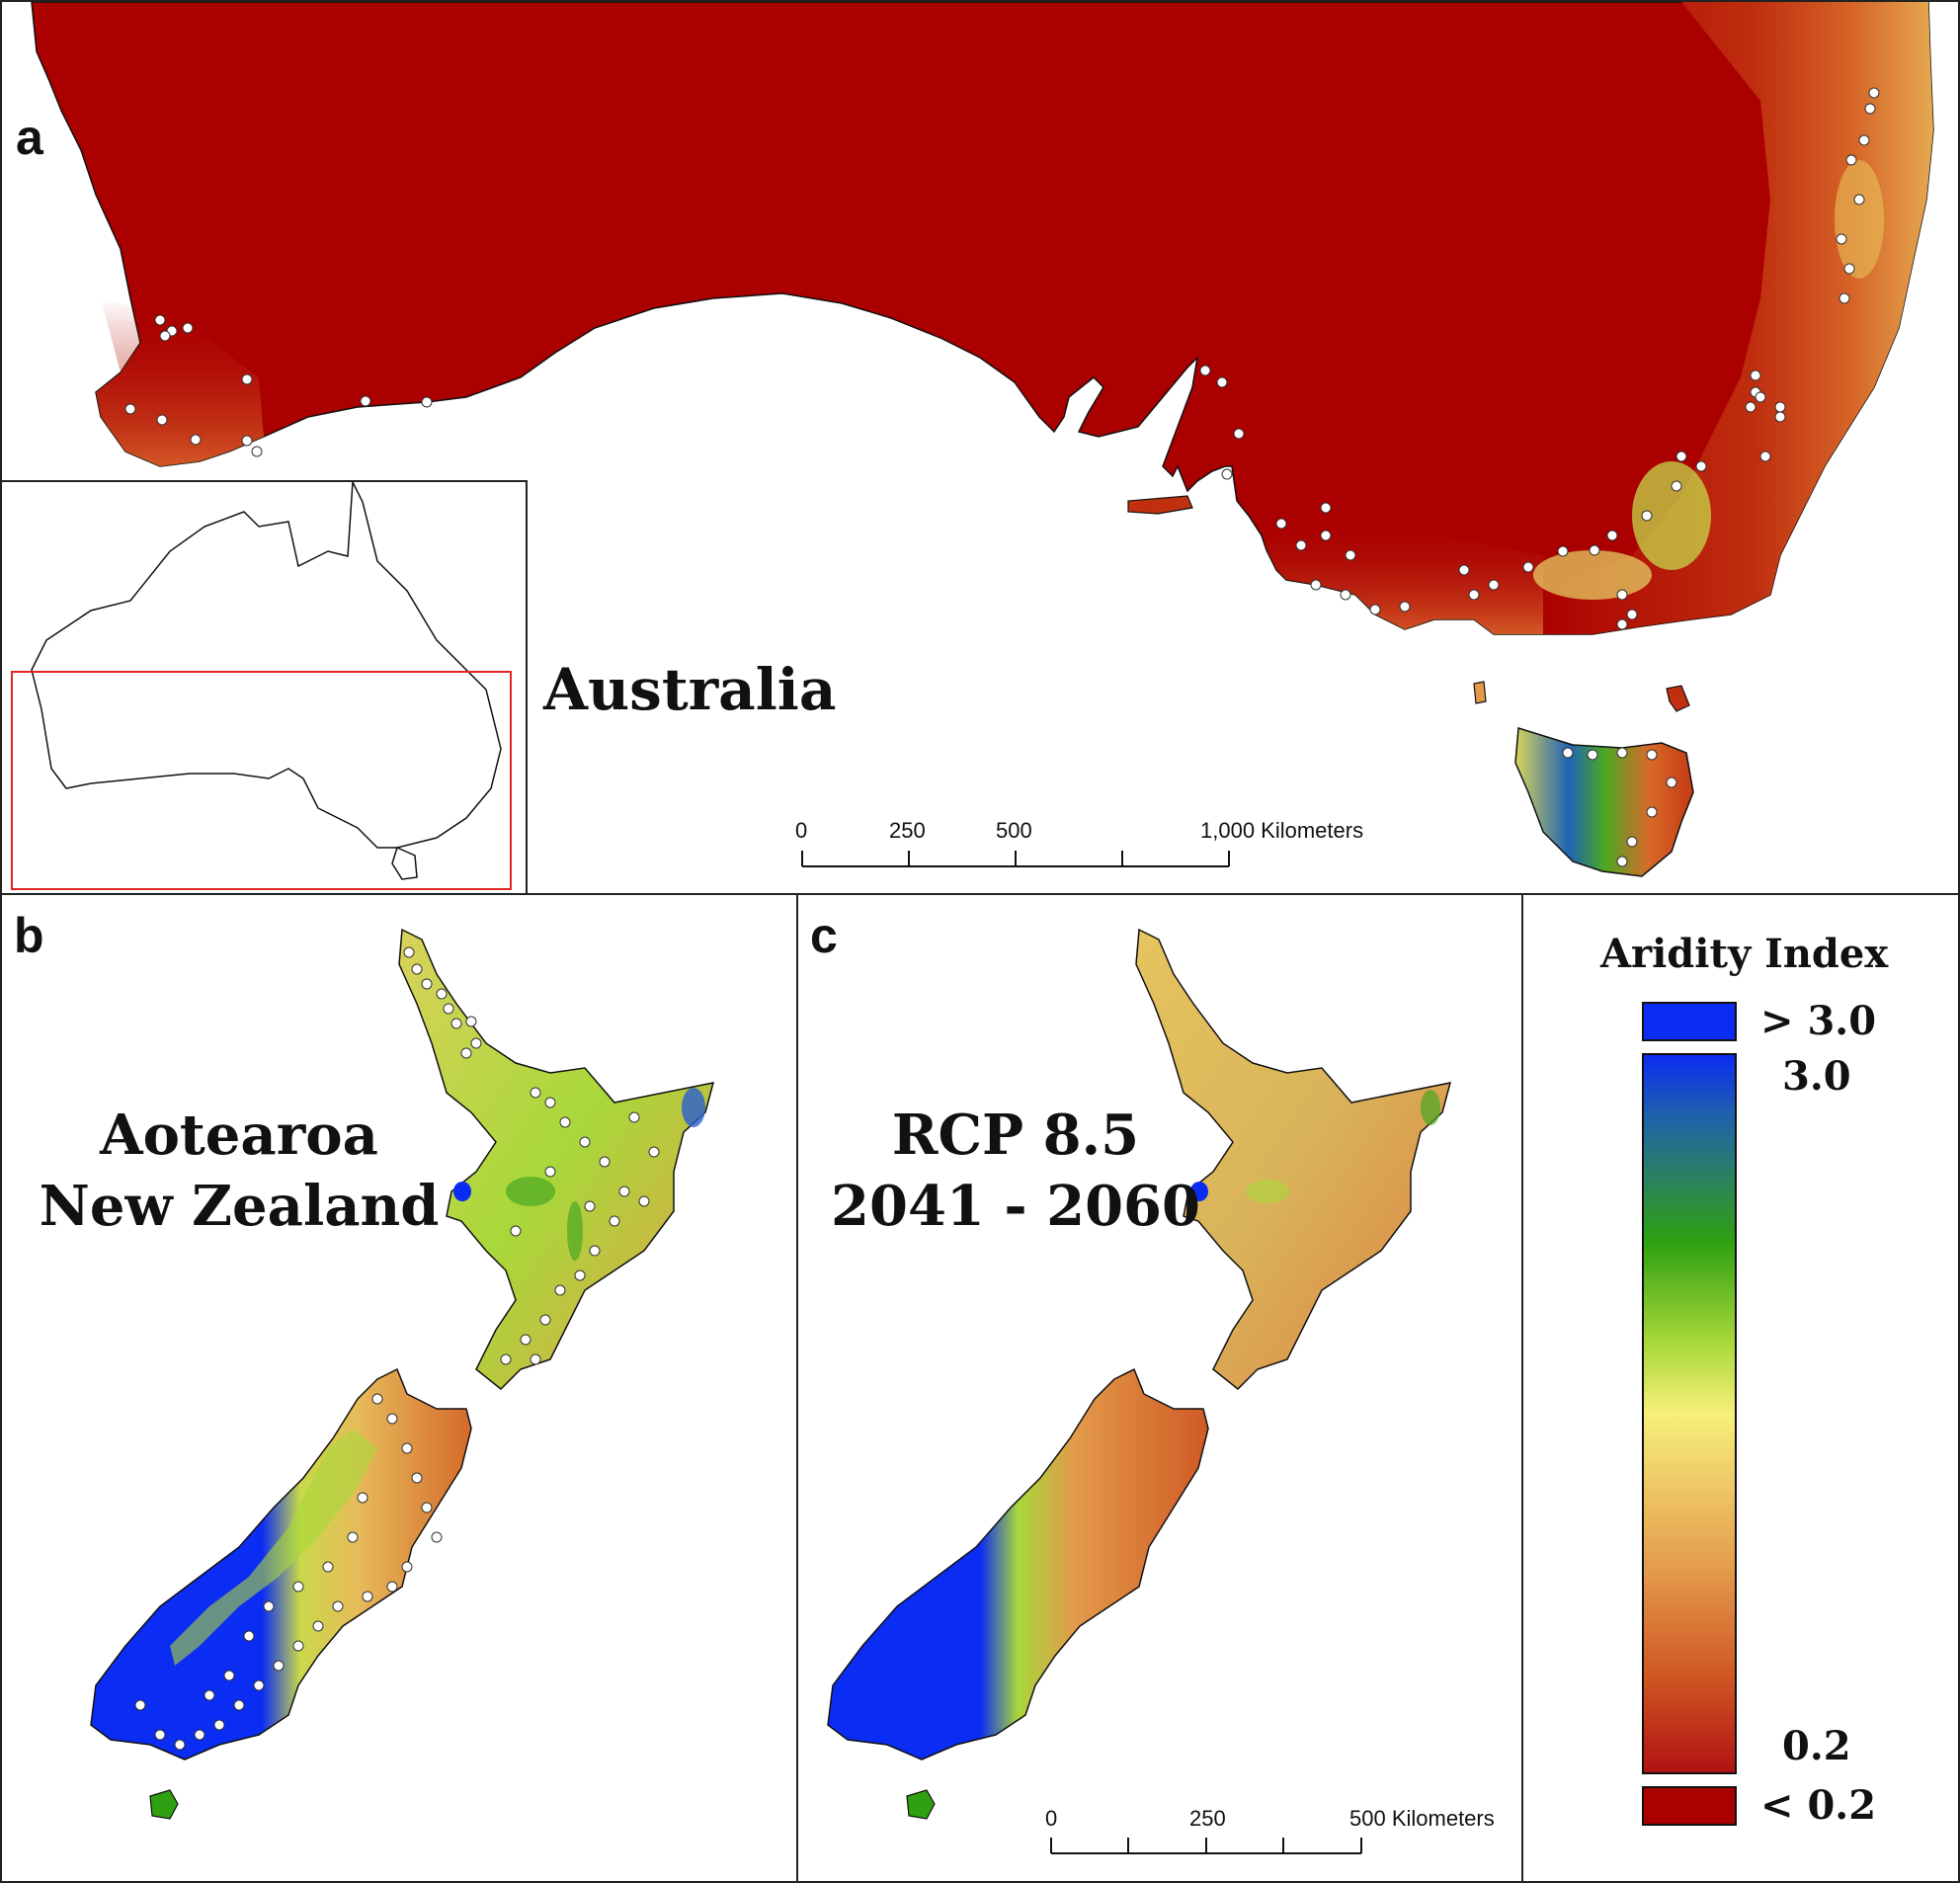  What do you see at coordinates (1816, 1746) in the screenshot?
I see `legend-ramp-bottom-label: 0.2` at bounding box center [1816, 1746].